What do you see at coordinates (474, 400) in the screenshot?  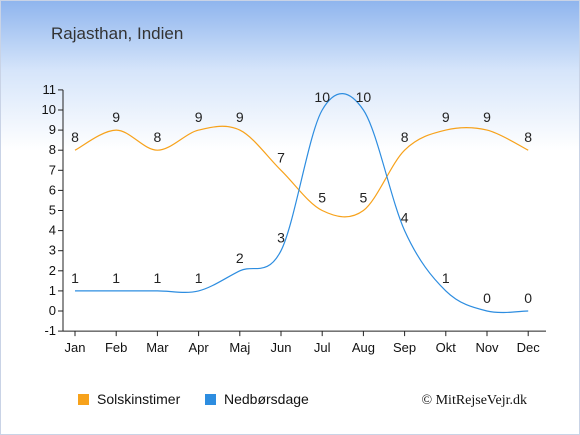 I see `credit-text: © MitRejseVejr.dk` at bounding box center [474, 400].